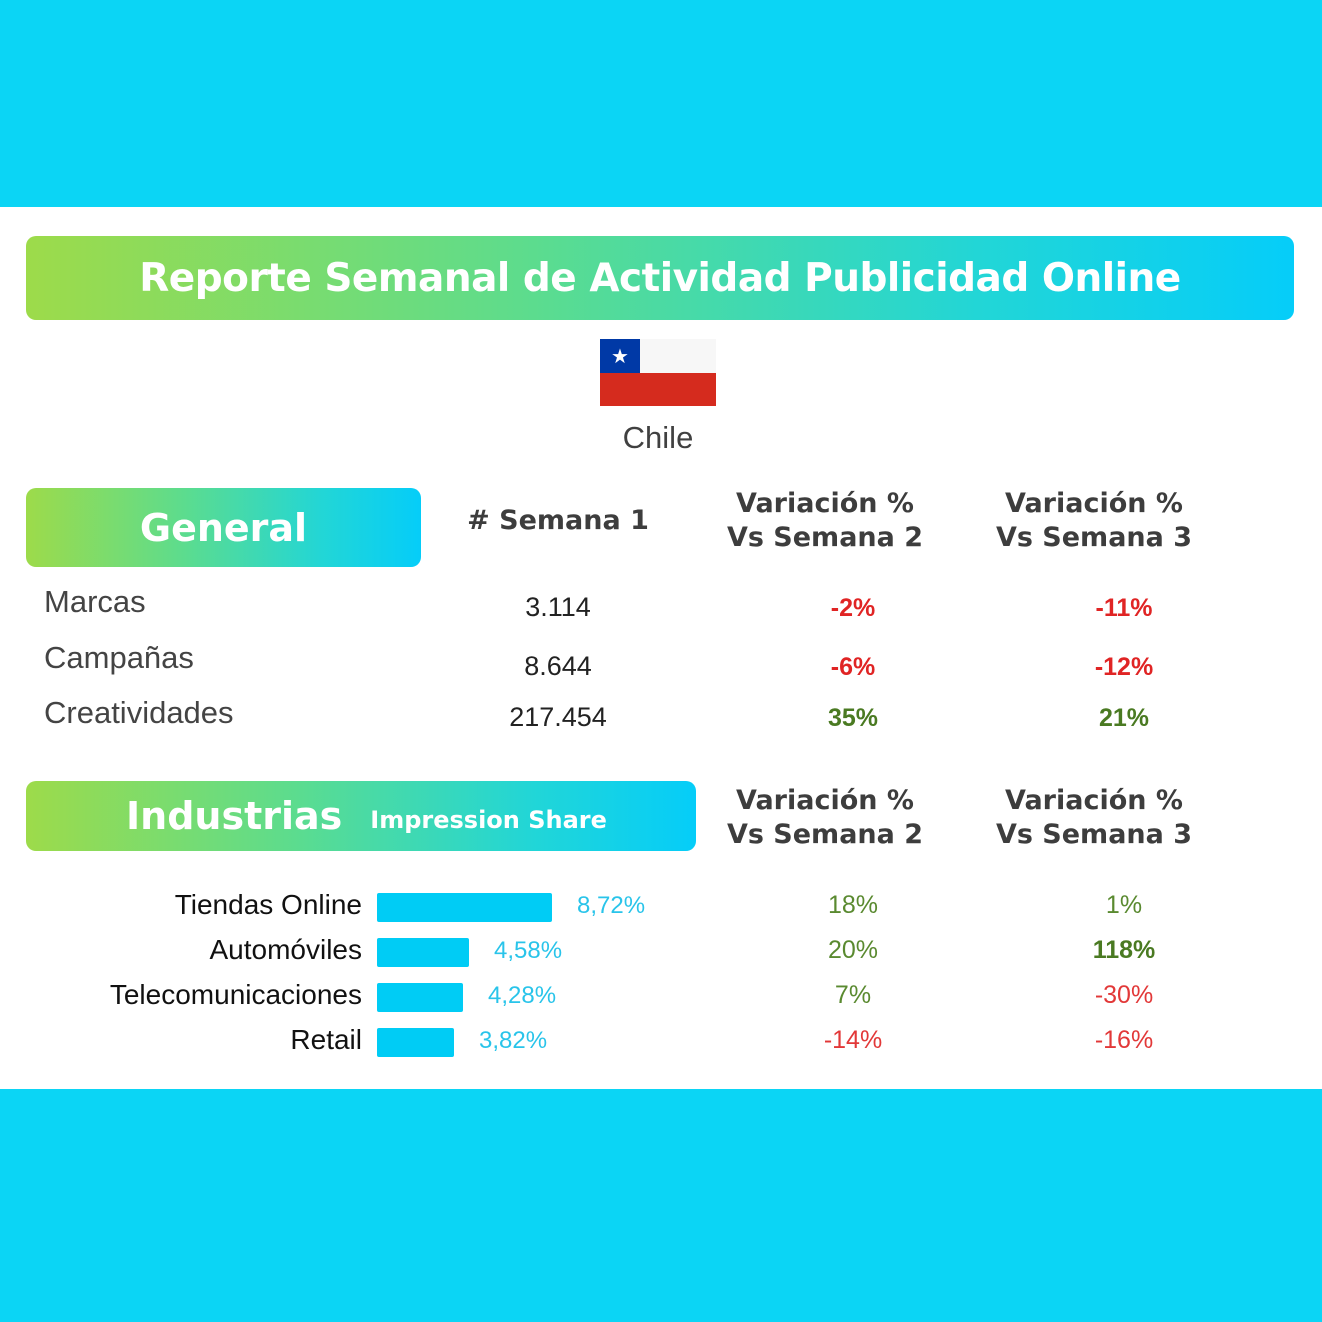  What do you see at coordinates (853, 667) in the screenshot?
I see `var2-campanas: -6%` at bounding box center [853, 667].